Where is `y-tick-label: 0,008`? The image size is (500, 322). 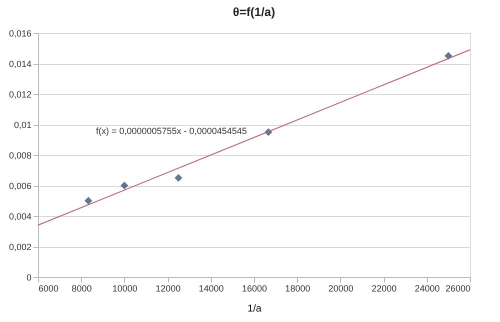 y-tick-label: 0,008 is located at coordinates (20, 155).